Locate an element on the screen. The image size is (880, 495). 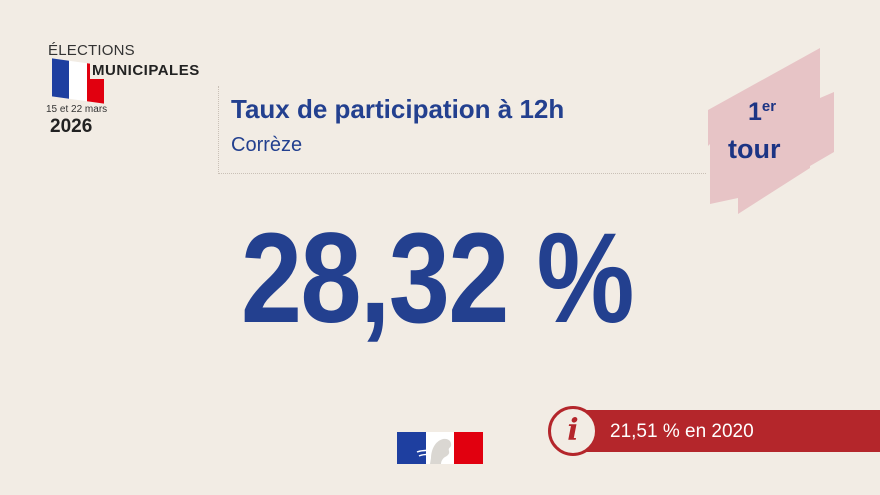
info-banner: 21,51 % en 2020 i is located at coordinates (714, 432).